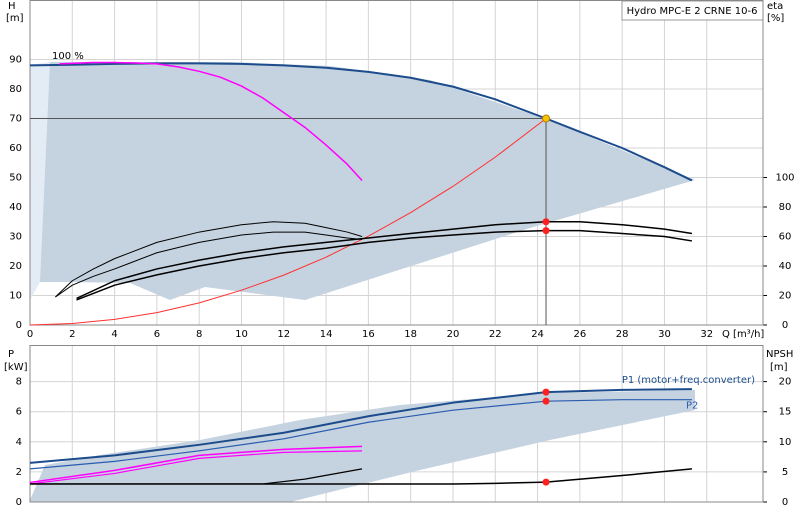 The width and height of the screenshot is (800, 520). Describe the element at coordinates (453, 334) in the screenshot. I see `x-tick-label: 20` at that location.